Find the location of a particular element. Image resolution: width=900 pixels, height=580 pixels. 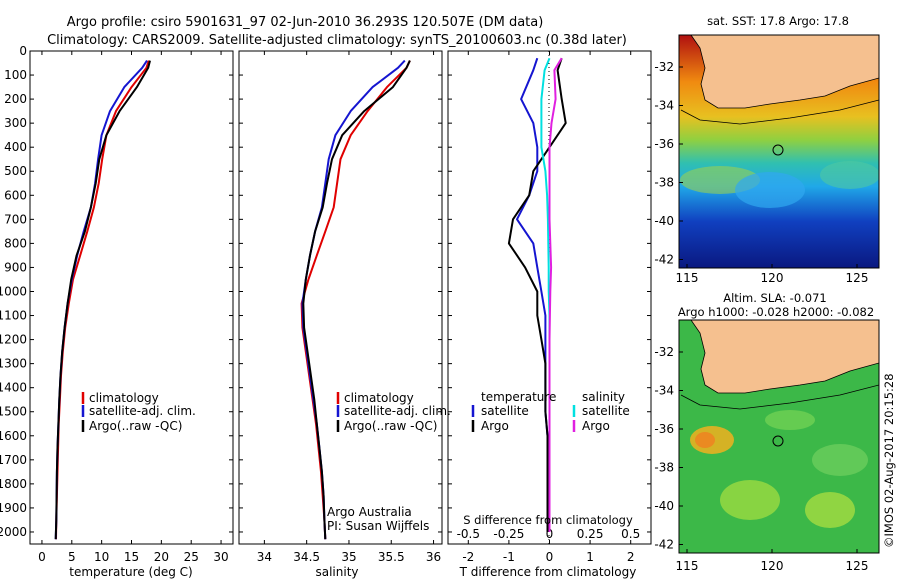

y-tick-label: 600 is located at coordinates (15, 195).